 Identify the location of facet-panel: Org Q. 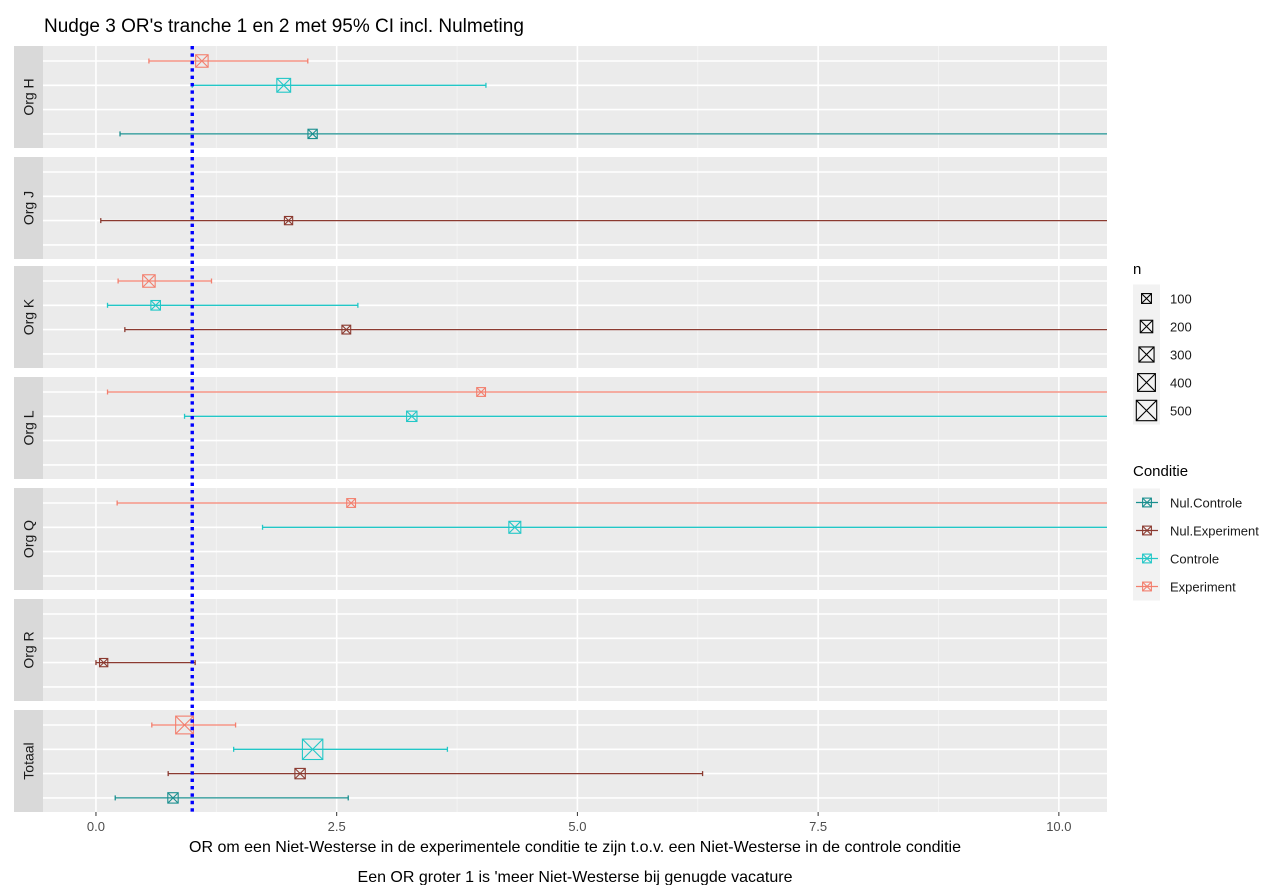
(560, 539).